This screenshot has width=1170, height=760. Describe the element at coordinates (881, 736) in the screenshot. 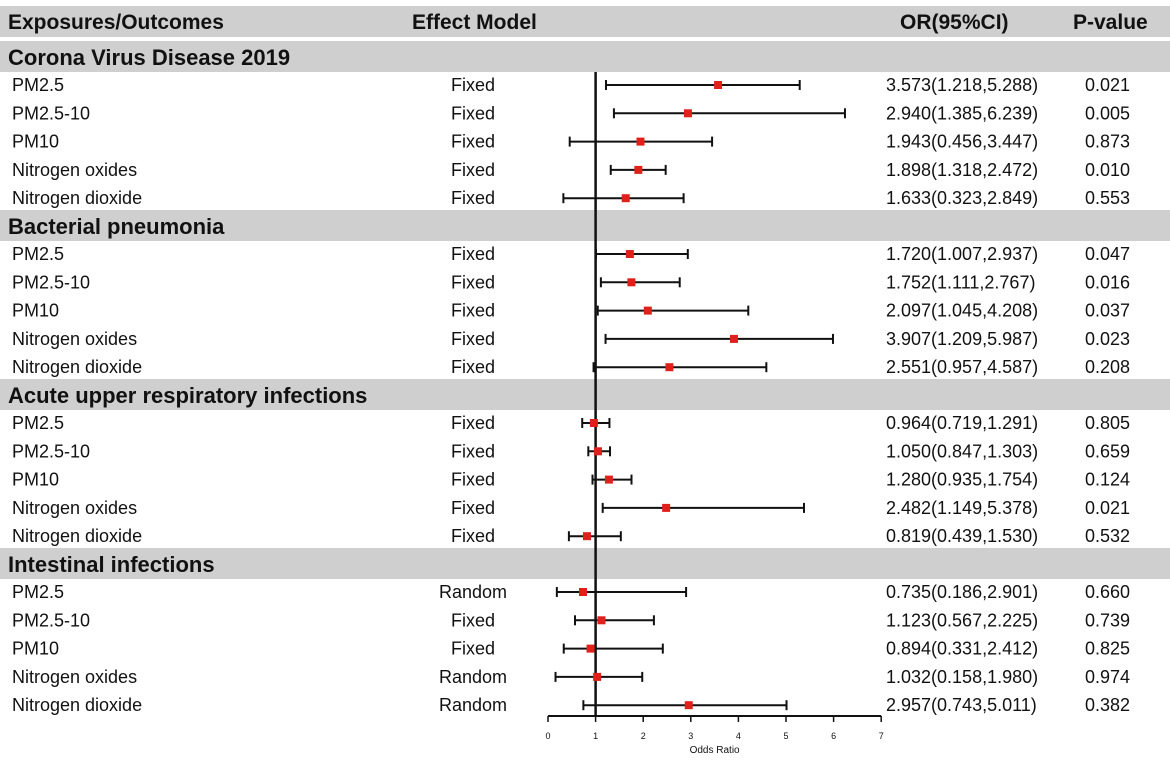

I see `x-tick-label: 7` at that location.